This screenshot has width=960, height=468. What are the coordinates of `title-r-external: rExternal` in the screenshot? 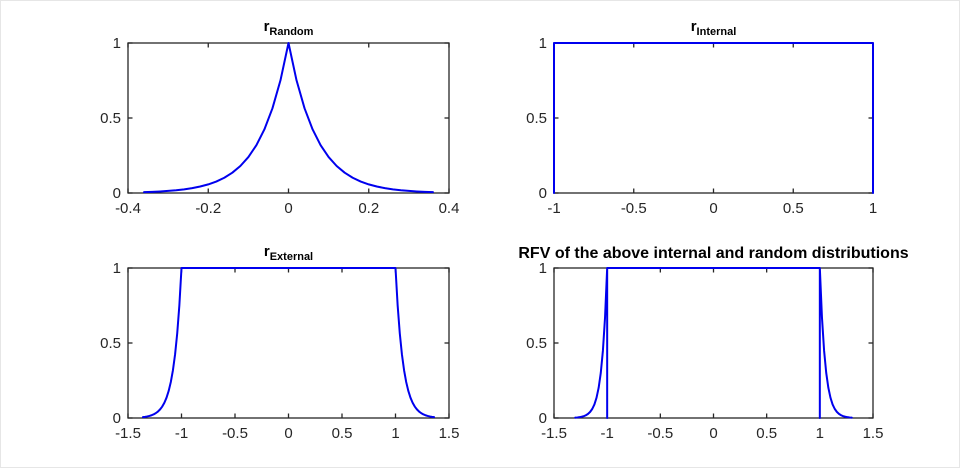 It's located at (288, 254).